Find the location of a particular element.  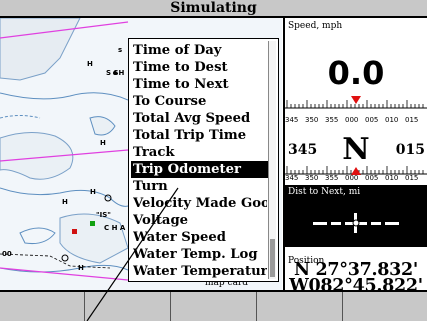

menu-scrollbar is located at coordinates (272, 160).